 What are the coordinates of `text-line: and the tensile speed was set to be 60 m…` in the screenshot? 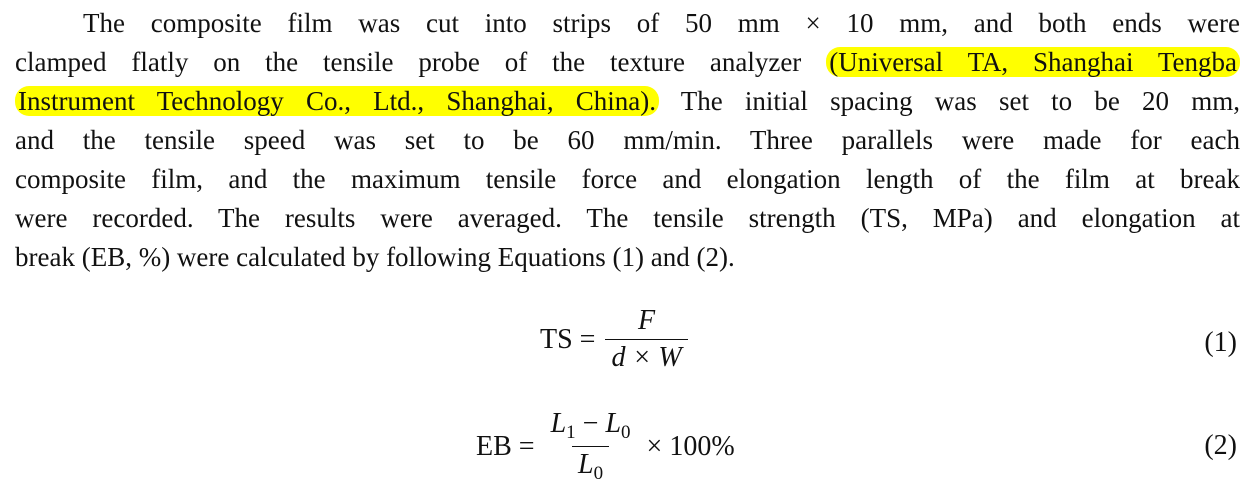 It's located at (627, 140).